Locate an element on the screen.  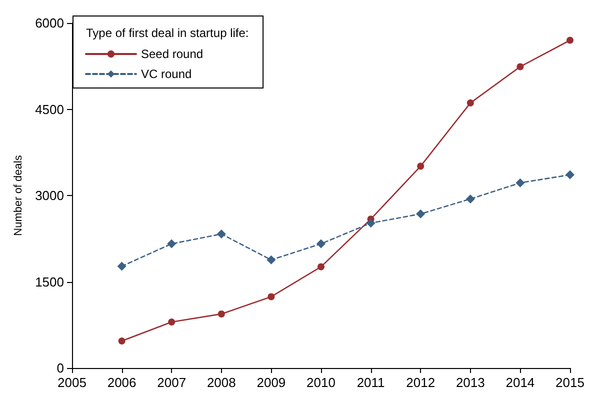
x-tick-label: 2005 is located at coordinates (72, 382).